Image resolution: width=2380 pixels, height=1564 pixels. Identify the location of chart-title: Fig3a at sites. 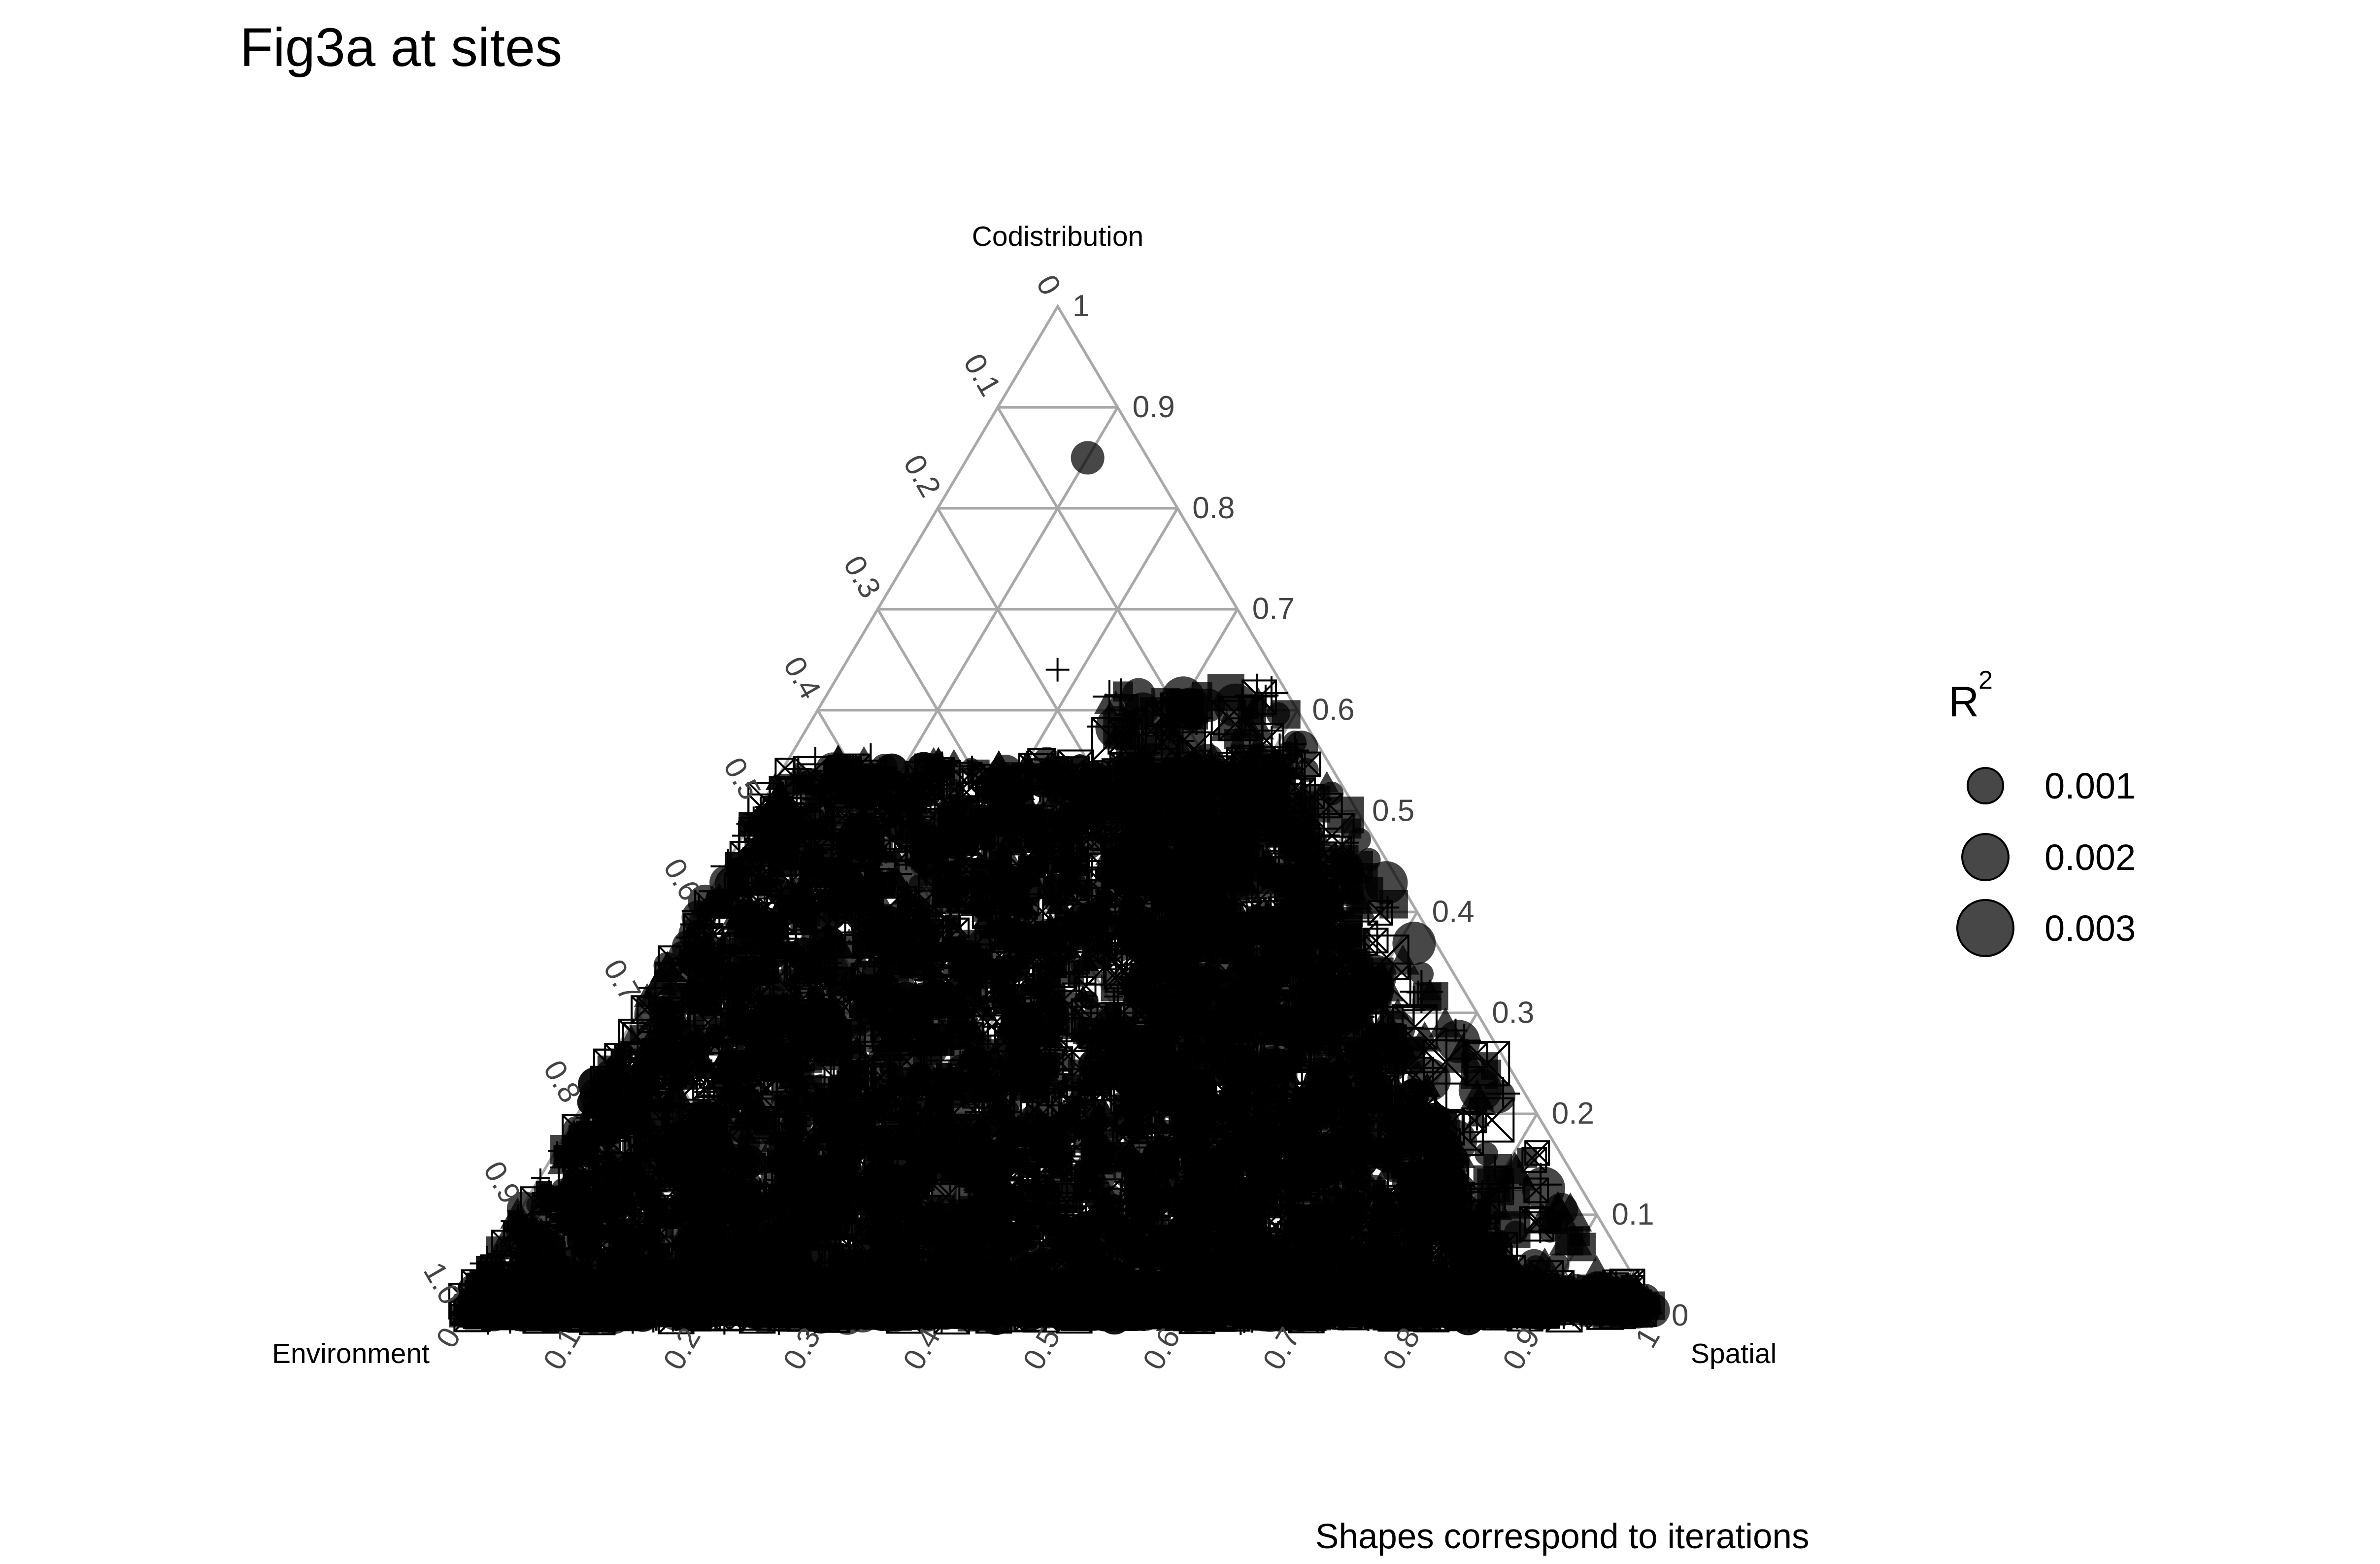
(401, 47).